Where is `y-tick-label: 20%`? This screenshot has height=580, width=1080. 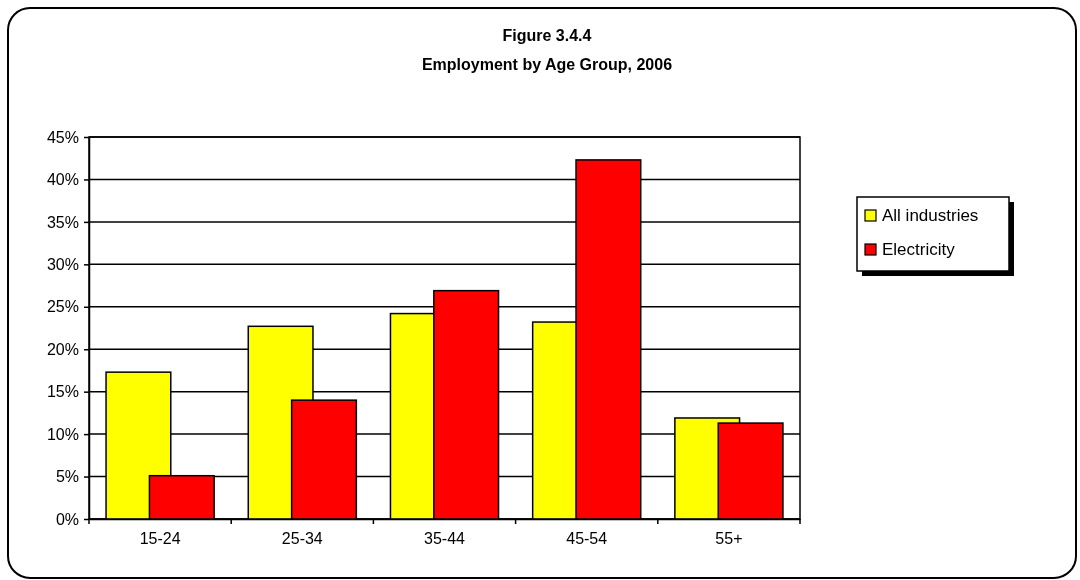 y-tick-label: 20% is located at coordinates (62, 349).